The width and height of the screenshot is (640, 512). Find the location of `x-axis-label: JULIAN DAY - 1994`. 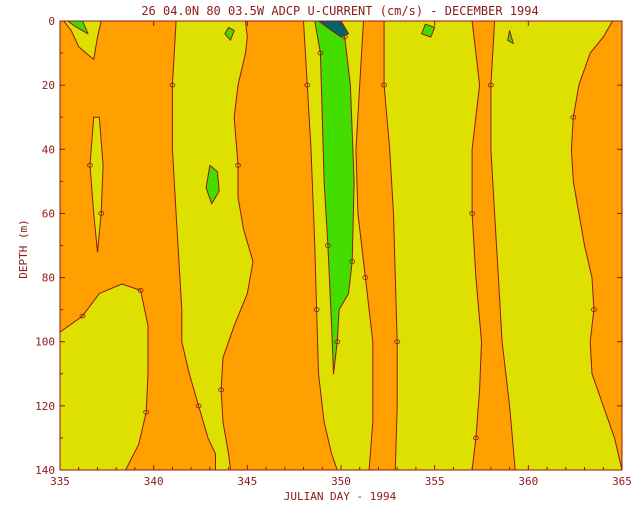

x-axis-label: JULIAN DAY - 1994 is located at coordinates (340, 496).